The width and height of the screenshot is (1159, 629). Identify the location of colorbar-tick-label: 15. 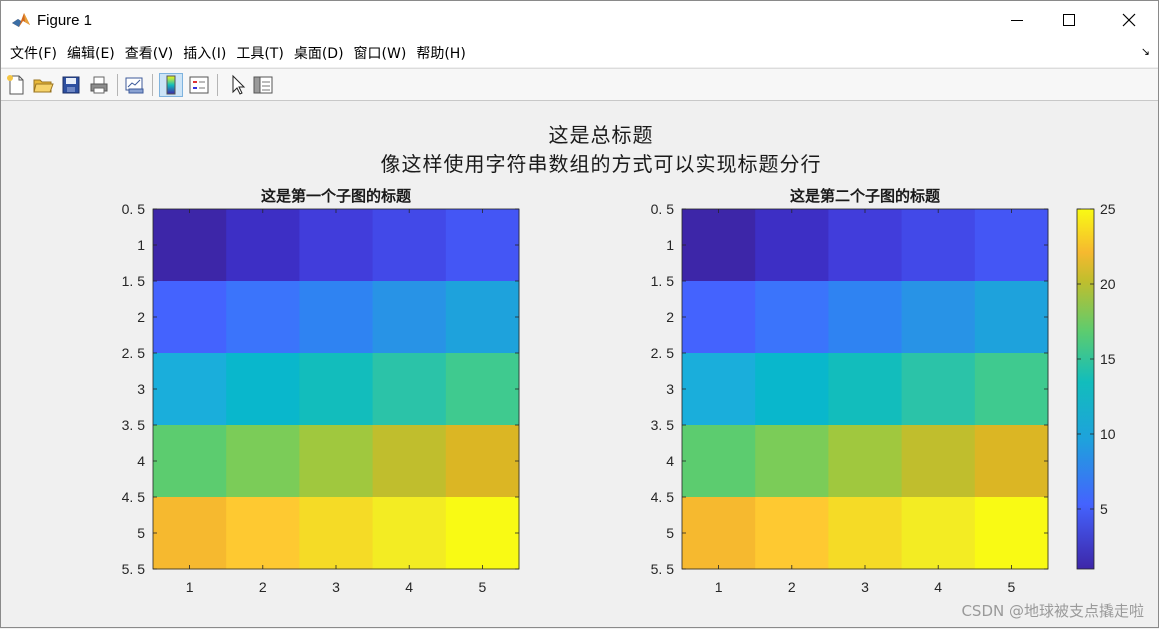
(1108, 359).